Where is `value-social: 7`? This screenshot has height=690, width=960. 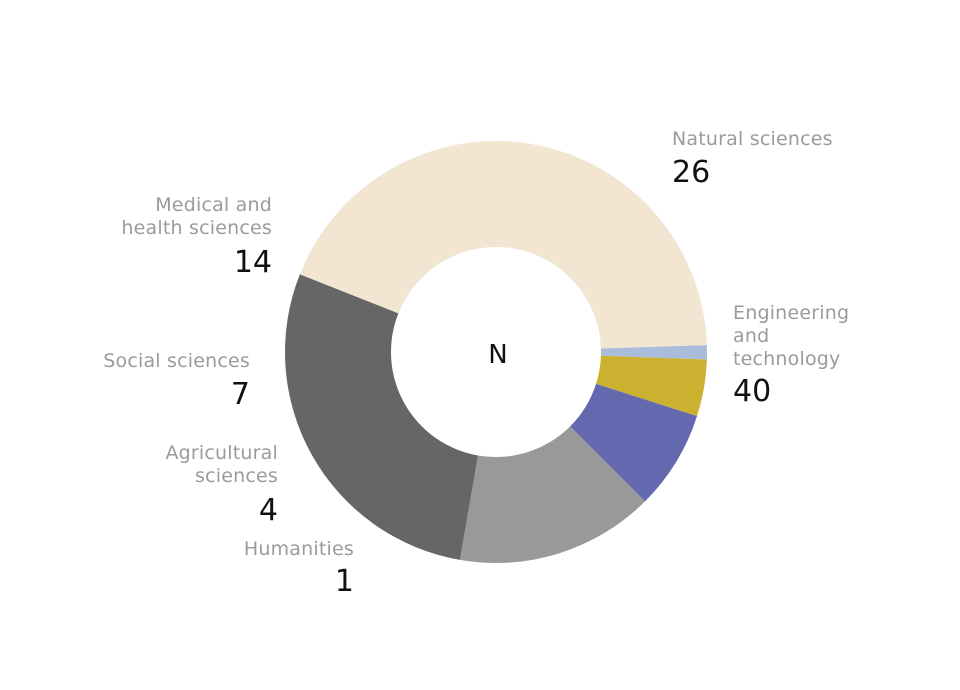 value-social: 7 is located at coordinates (240, 394).